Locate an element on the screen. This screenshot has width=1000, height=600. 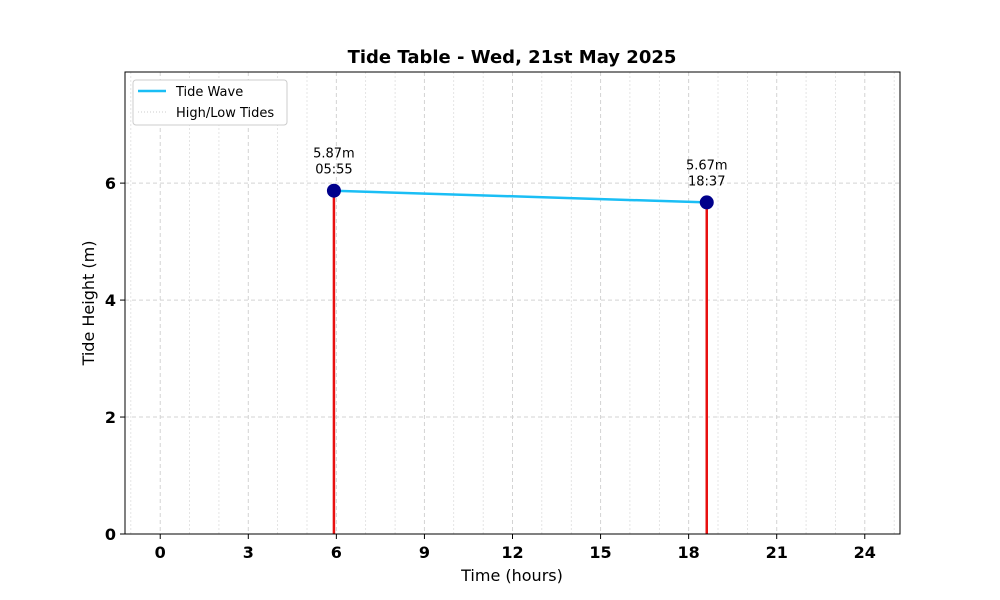
legend-label-high-low-tides: High/Low Tides is located at coordinates (225, 113).